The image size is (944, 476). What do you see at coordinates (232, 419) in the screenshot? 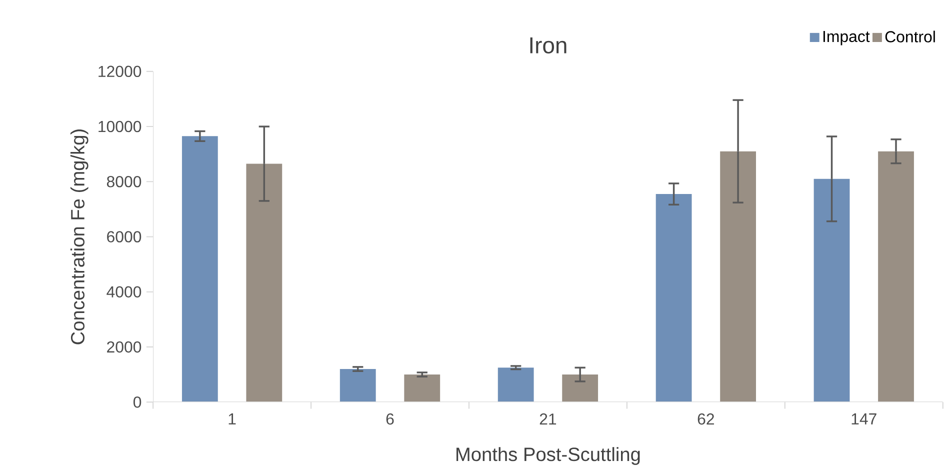
I see `x-tick-label: 1` at bounding box center [232, 419].